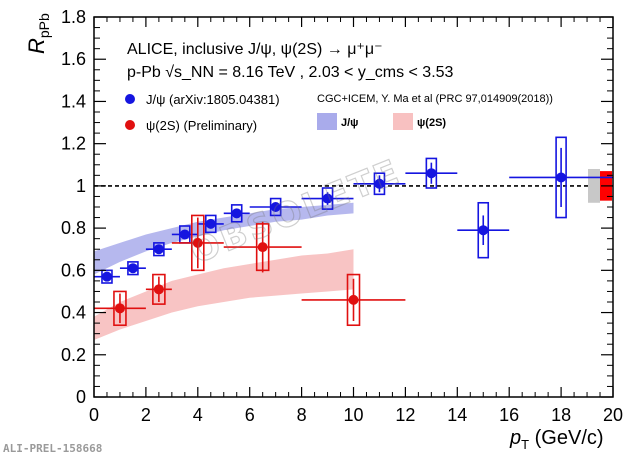 Image resolution: width=631 pixels, height=457 pixels. I want to click on y-tick-label-2: 0.4, so click(73, 313).